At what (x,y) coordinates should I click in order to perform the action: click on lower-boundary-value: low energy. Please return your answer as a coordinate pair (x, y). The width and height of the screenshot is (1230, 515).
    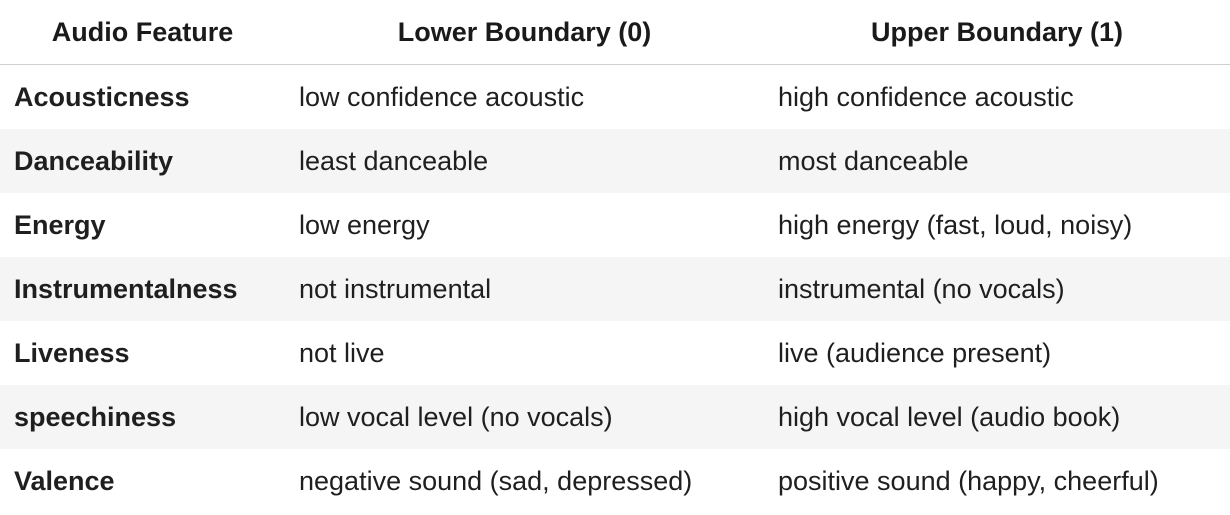
    Looking at the image, I should click on (364, 224).